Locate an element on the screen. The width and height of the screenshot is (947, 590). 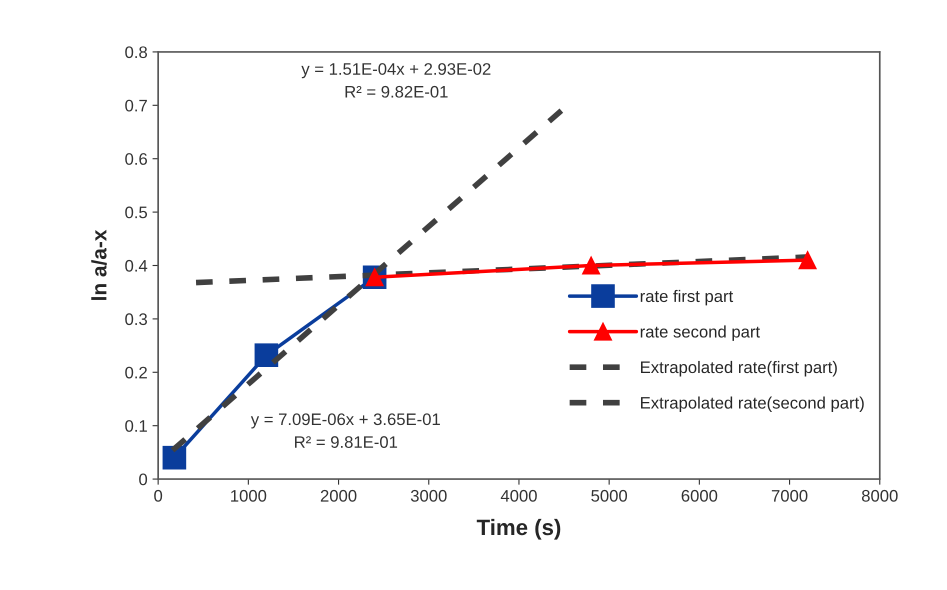
y-tick-label: 0.2 is located at coordinates (136, 372).